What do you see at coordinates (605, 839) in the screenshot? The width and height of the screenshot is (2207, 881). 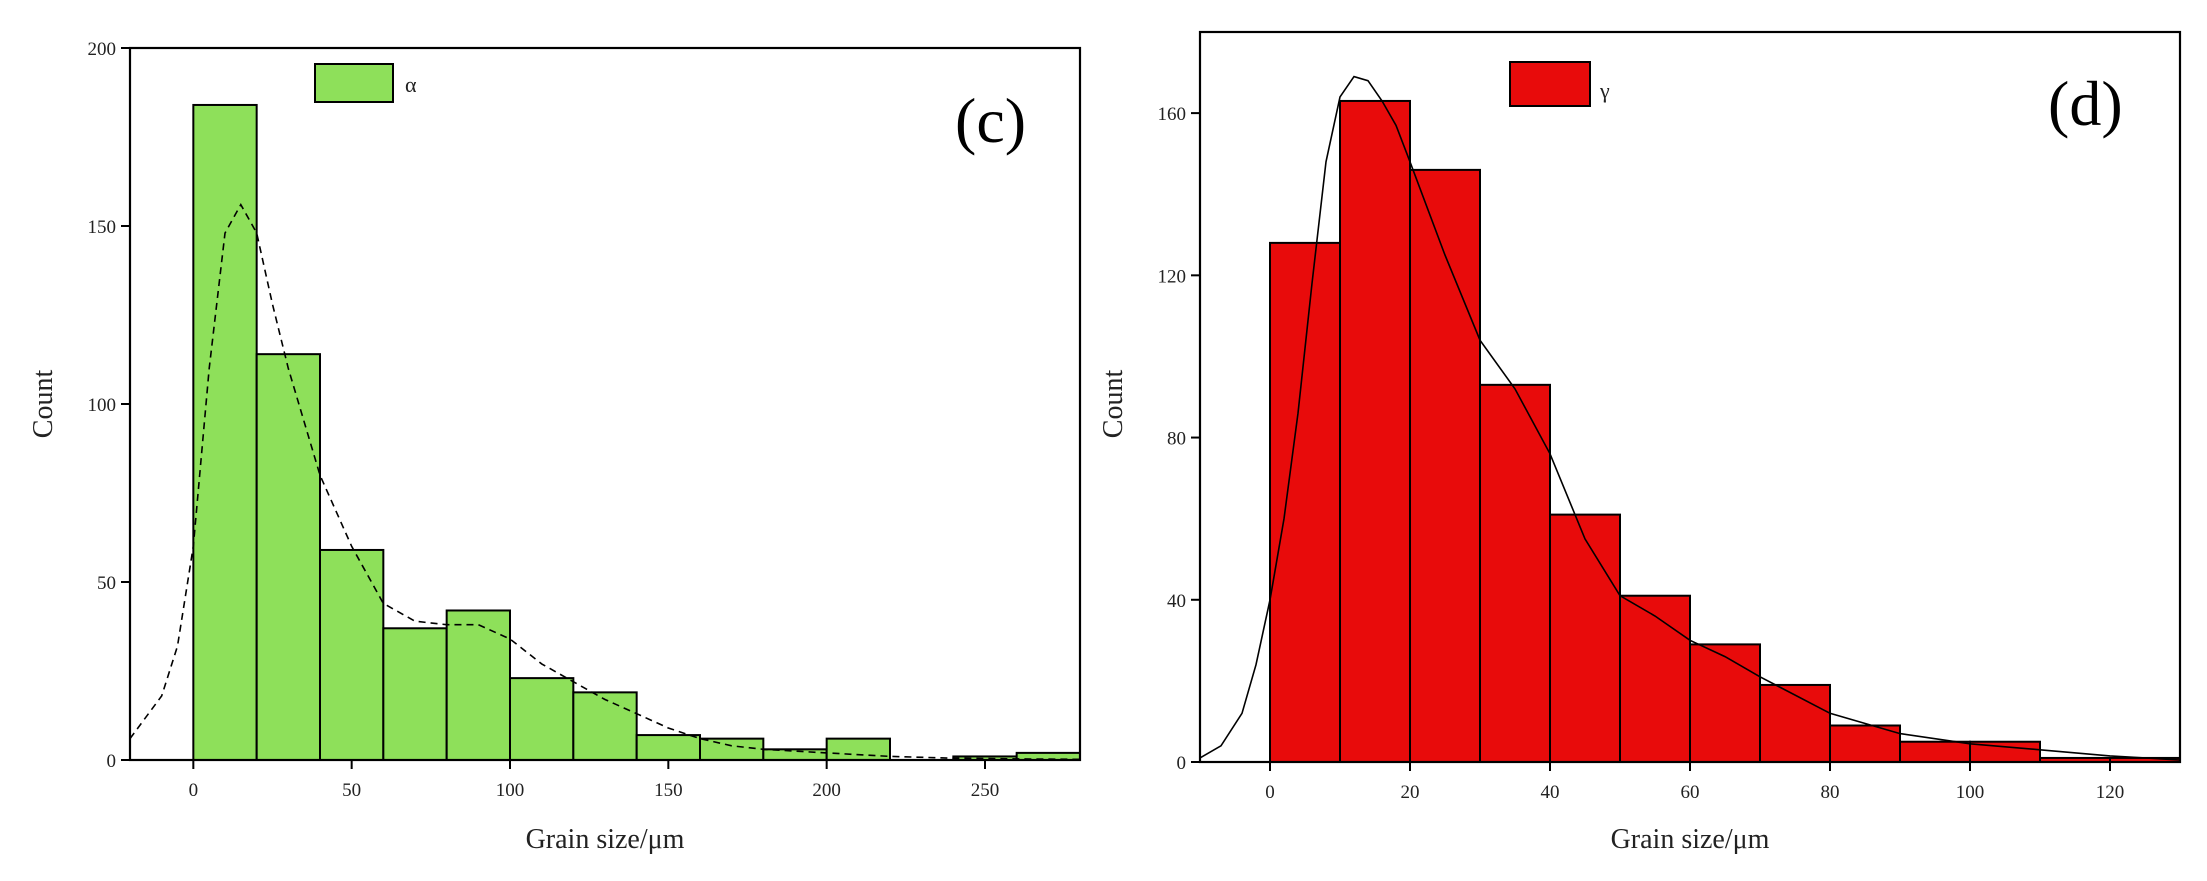 I see `c-x-axis-label: Grain size/μm` at bounding box center [605, 839].